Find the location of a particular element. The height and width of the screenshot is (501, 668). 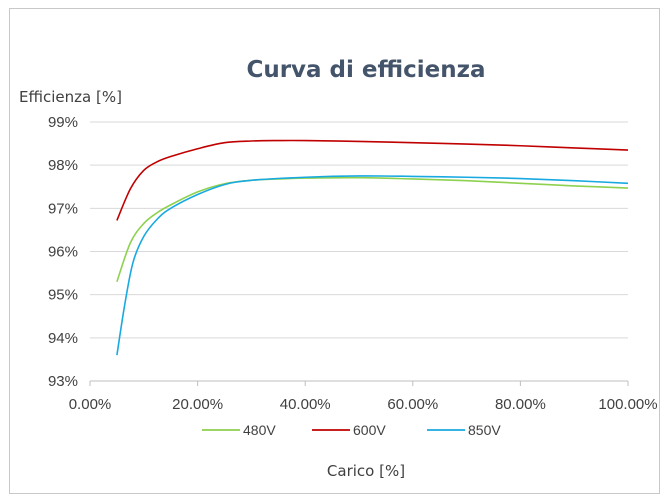

x-axis-label: Carico [%] is located at coordinates (366, 471).